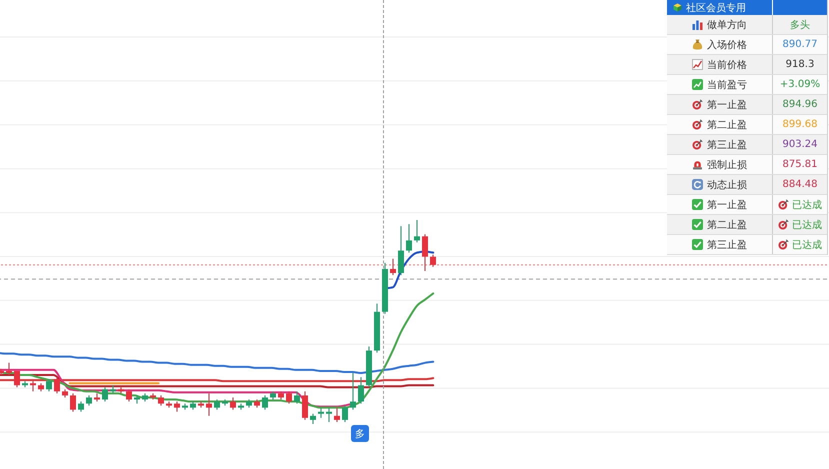 Image resolution: width=829 pixels, height=469 pixels. Describe the element at coordinates (800, 64) in the screenshot. I see `text: 918.3` at that location.